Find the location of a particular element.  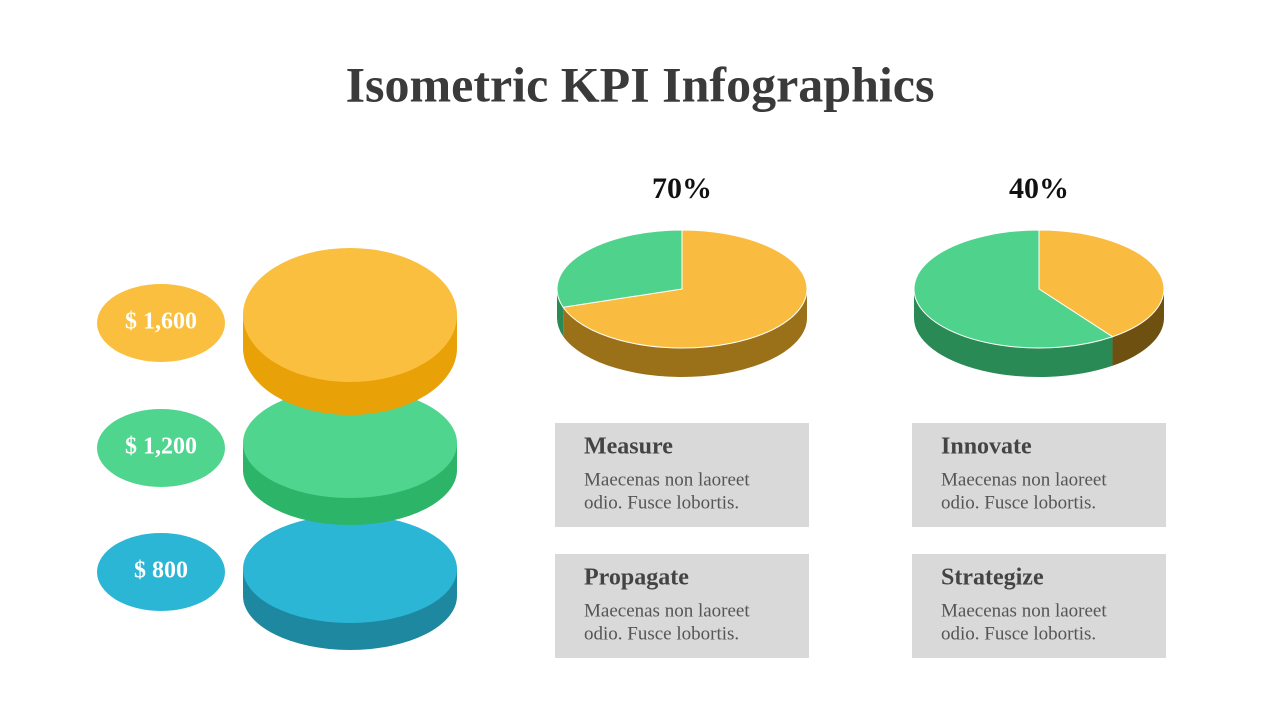

card-title: Measure is located at coordinates (628, 447).